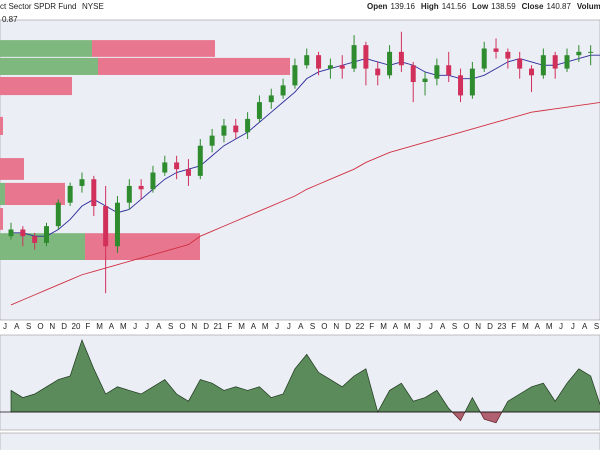  What do you see at coordinates (533, 6) in the screenshot?
I see `quote-label: Close` at bounding box center [533, 6].